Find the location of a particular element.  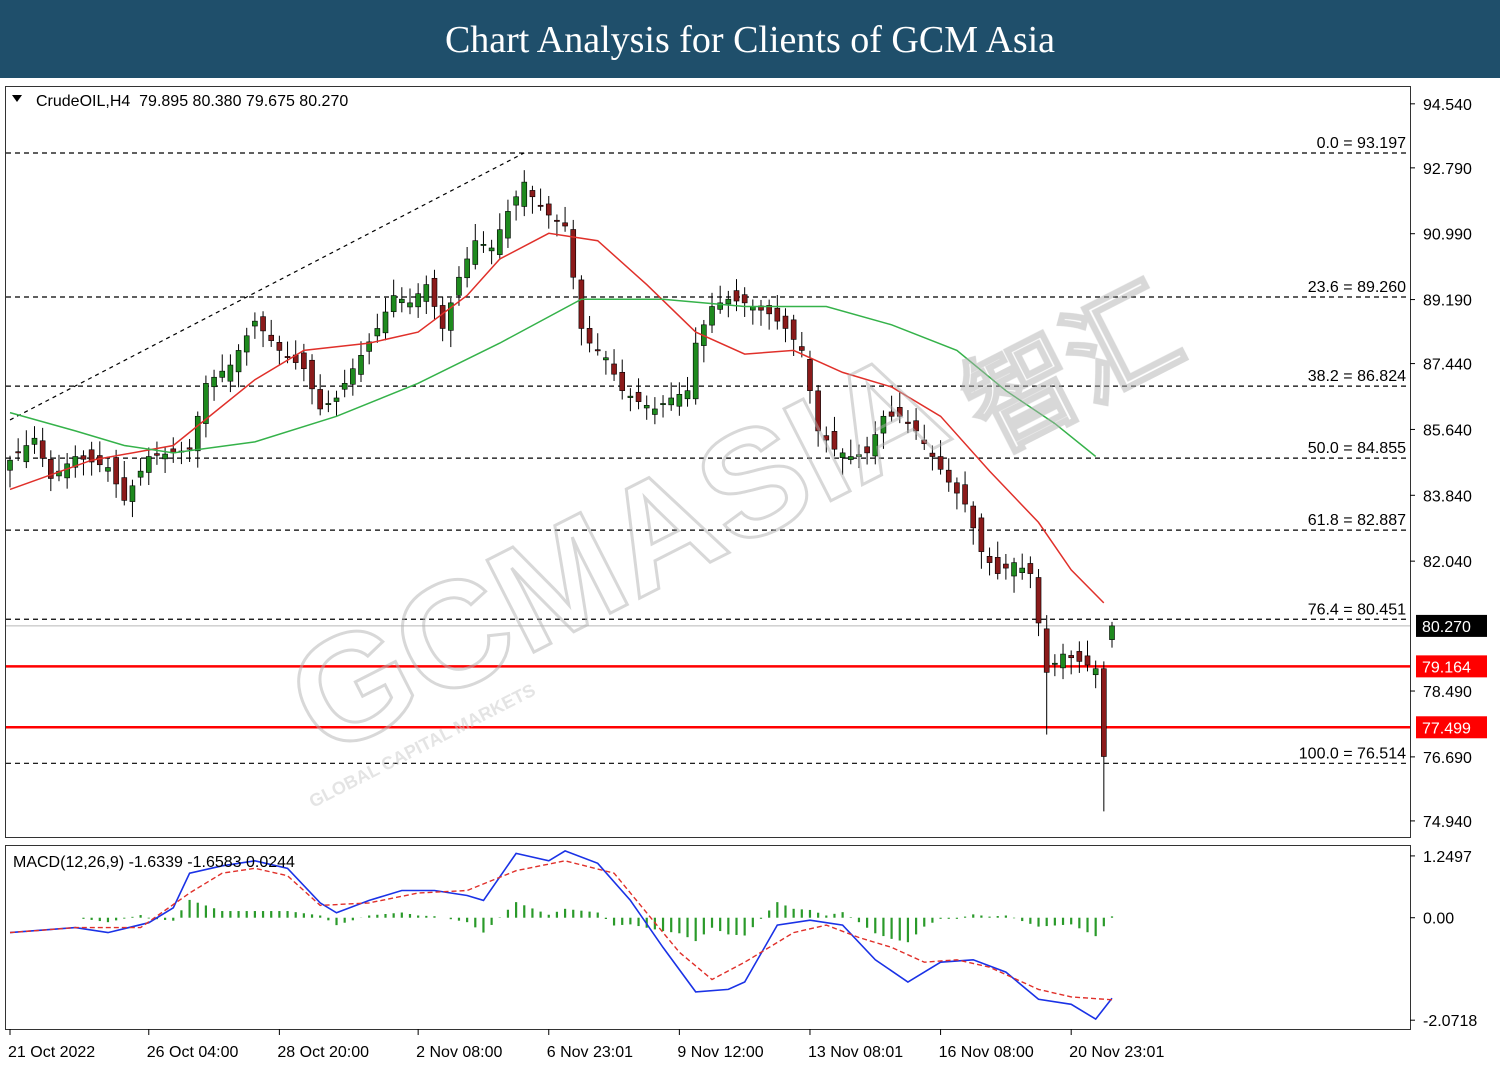

macd-indicator is located at coordinates (561, 935).